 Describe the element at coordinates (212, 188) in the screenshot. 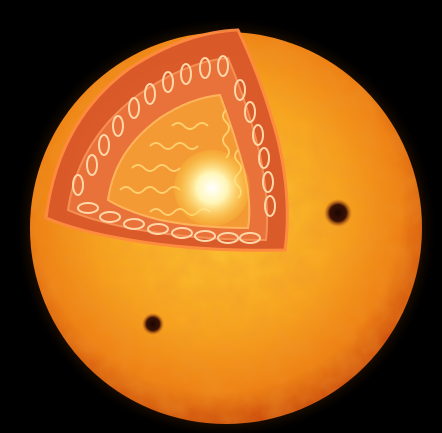

I see `sun-core` at that location.